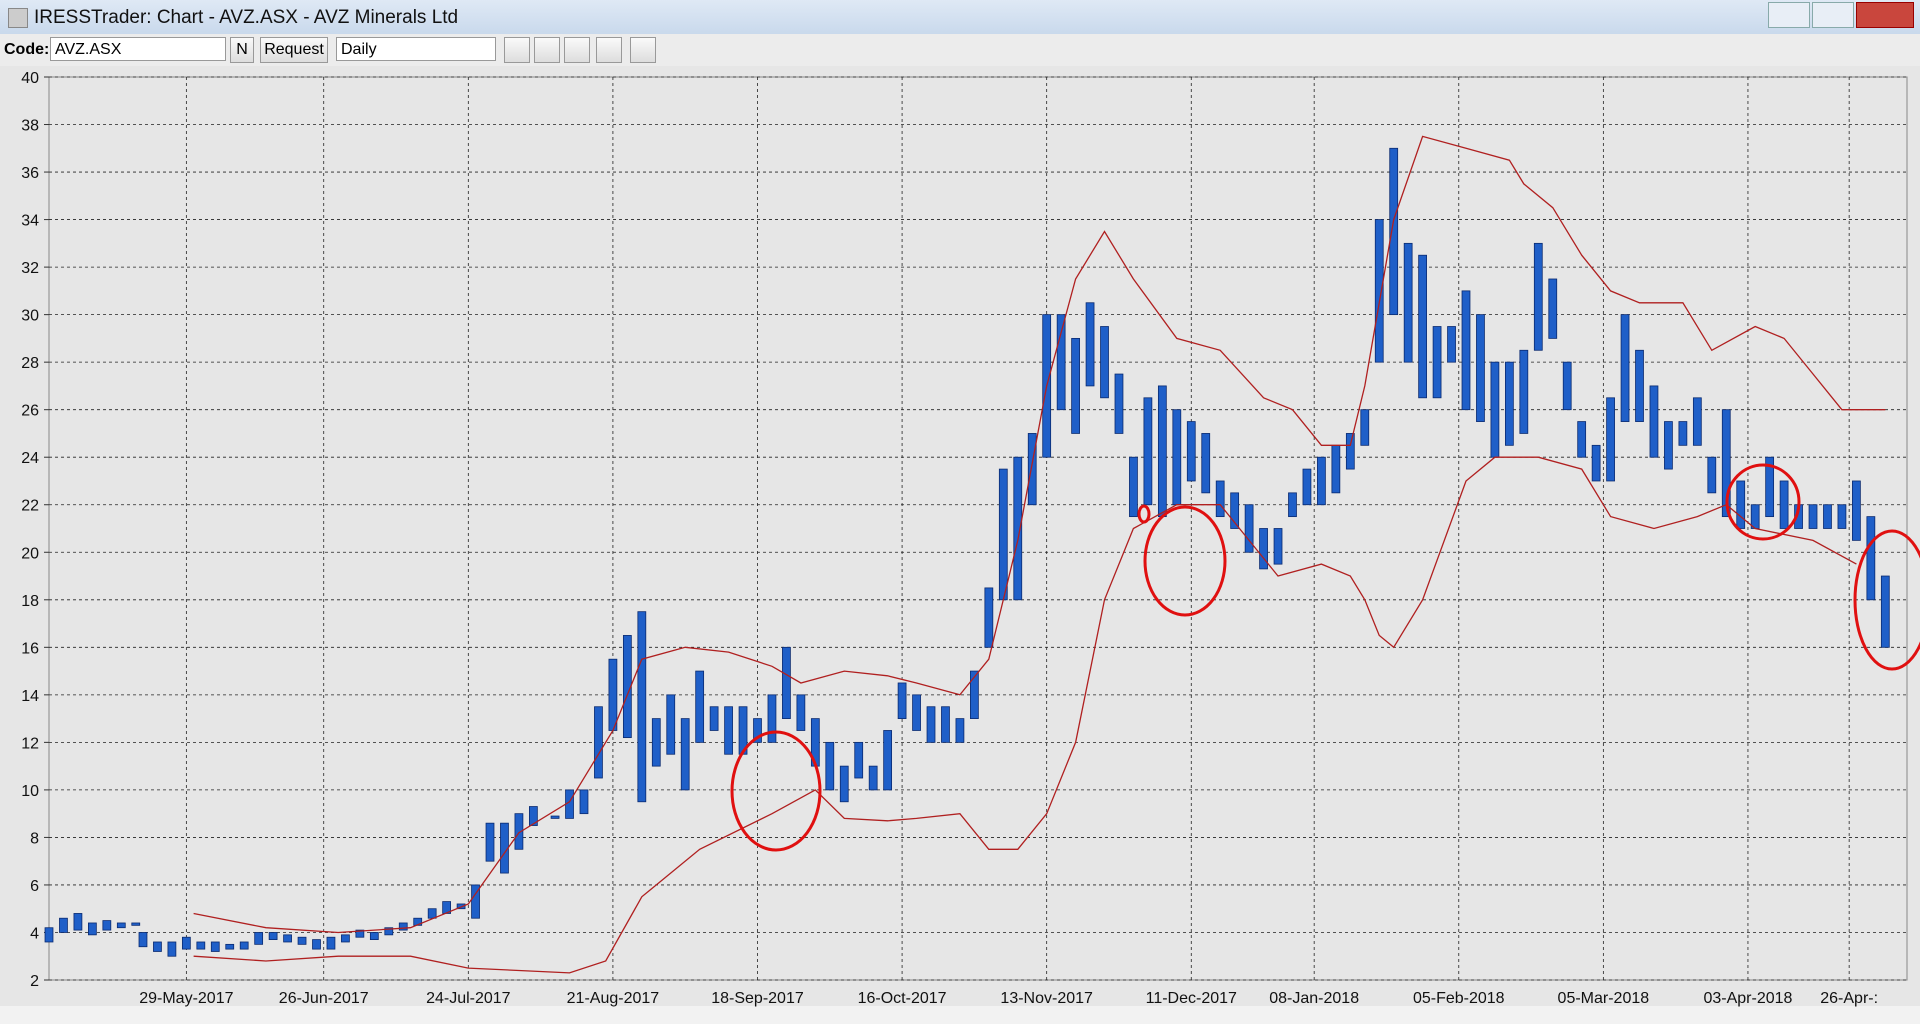 Image resolution: width=1920 pixels, height=1024 pixels. Describe the element at coordinates (902, 998) in the screenshot. I see `x-tick-label: 16-Oct-2017` at that location.